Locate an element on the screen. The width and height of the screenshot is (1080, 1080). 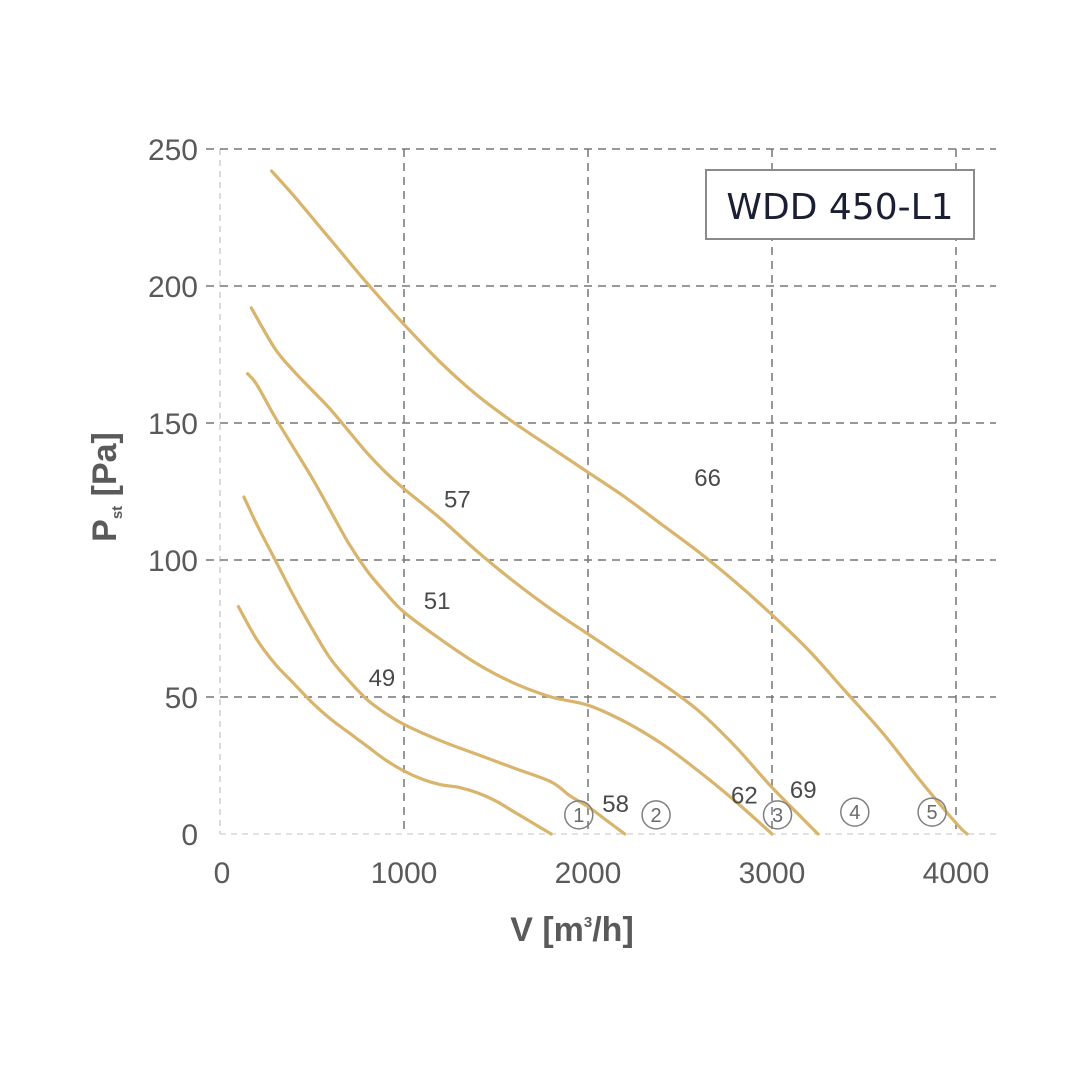
curve-marker-2: 2 is located at coordinates (656, 815).